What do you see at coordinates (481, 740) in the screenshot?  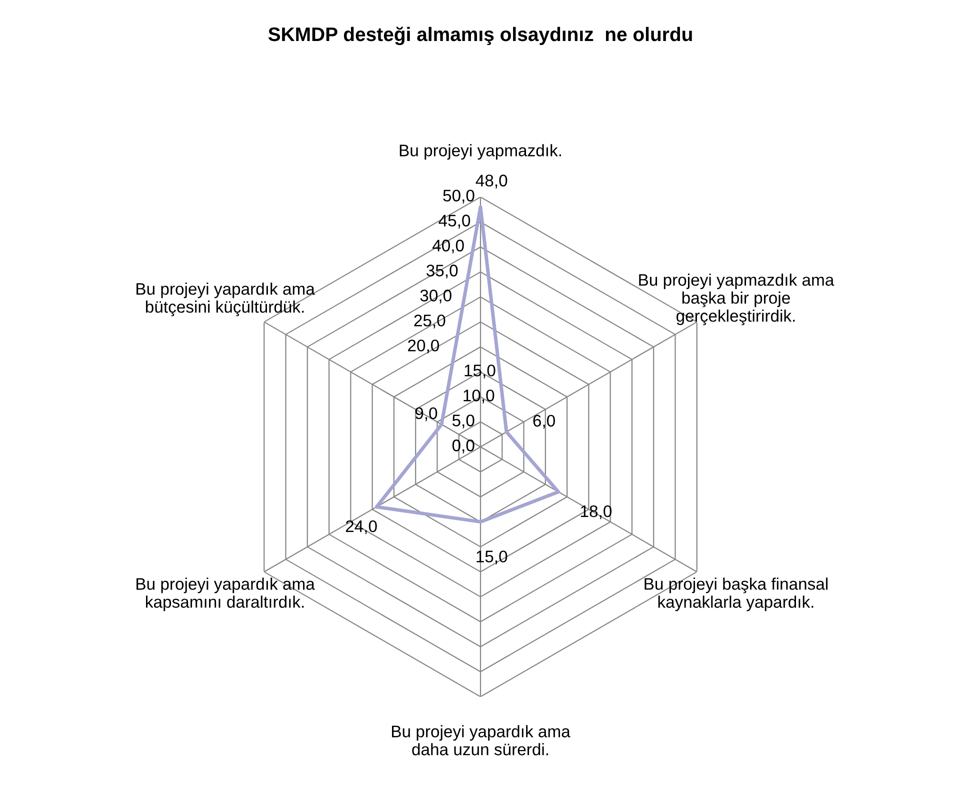 I see `spoke-label: Bu projeyi yapardık ama daha uzun sürerdi.` at bounding box center [481, 740].